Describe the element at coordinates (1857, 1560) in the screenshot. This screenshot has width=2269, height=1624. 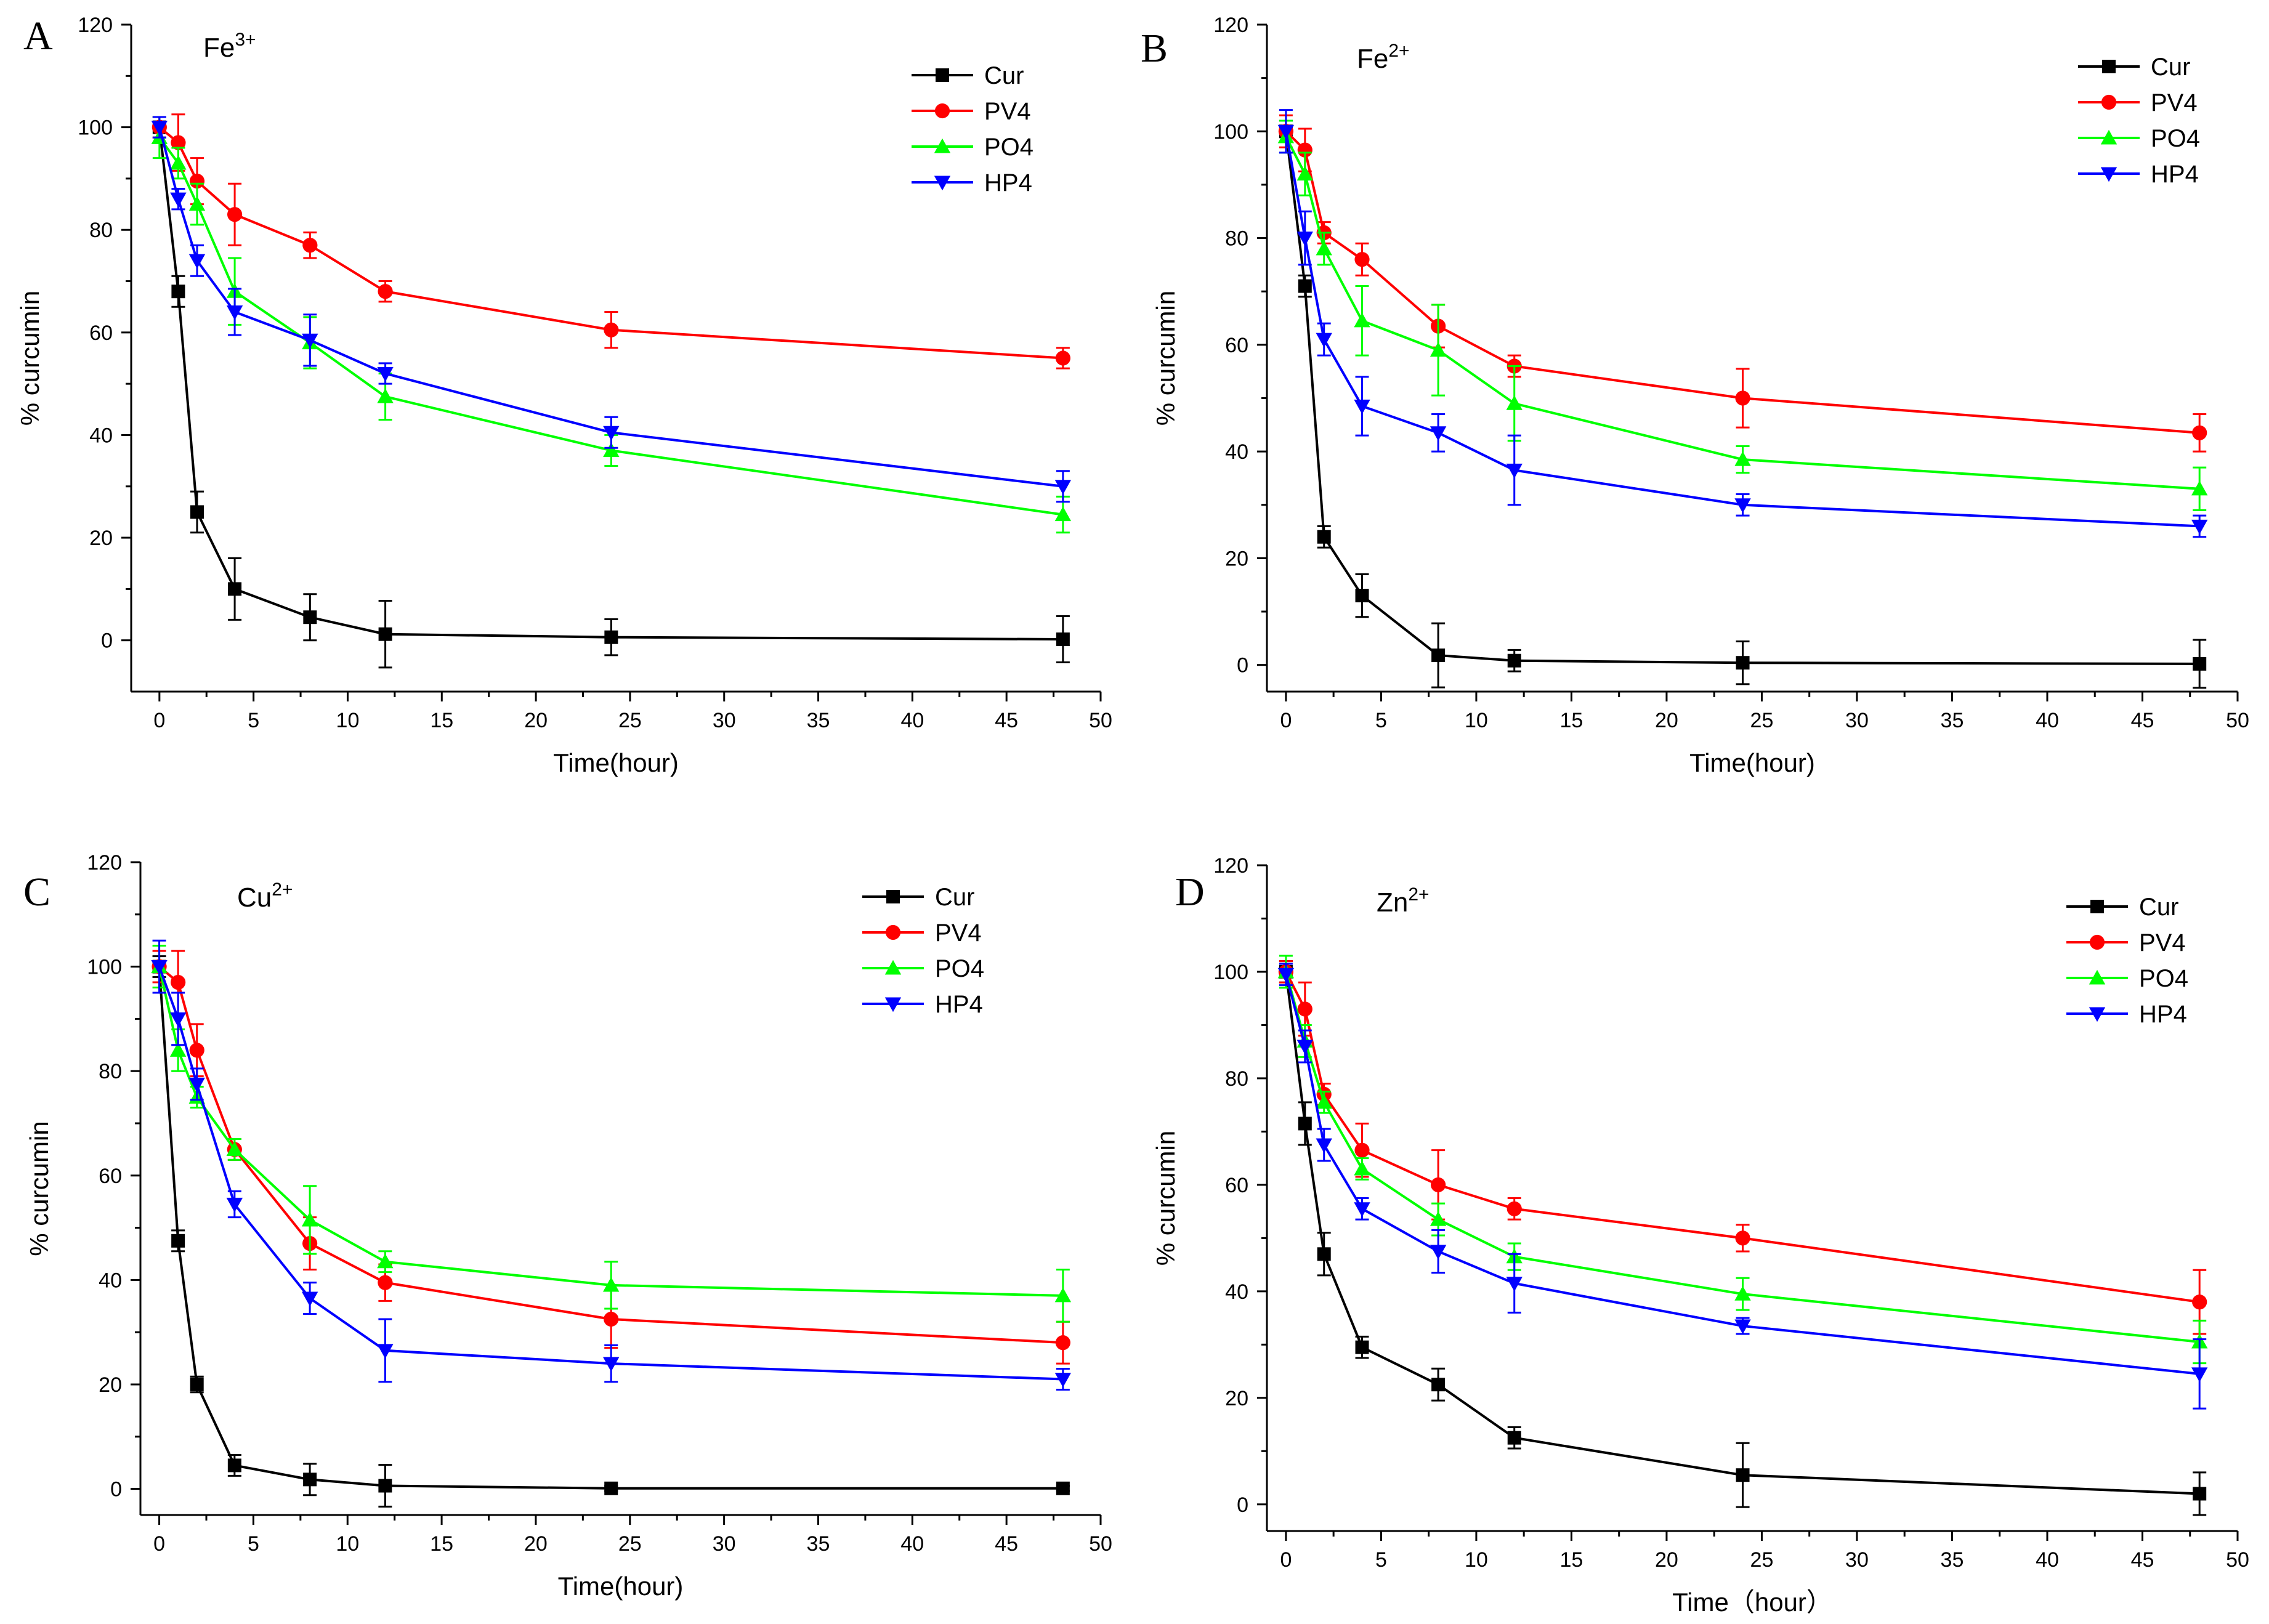
I see `x-tick-label: 30` at that location.